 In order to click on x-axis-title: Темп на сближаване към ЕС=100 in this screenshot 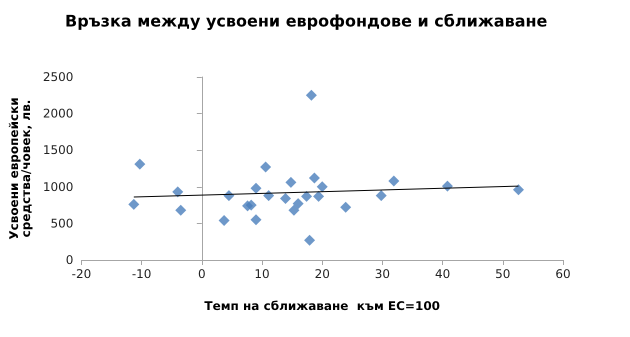, I will do `click(322, 306)`.